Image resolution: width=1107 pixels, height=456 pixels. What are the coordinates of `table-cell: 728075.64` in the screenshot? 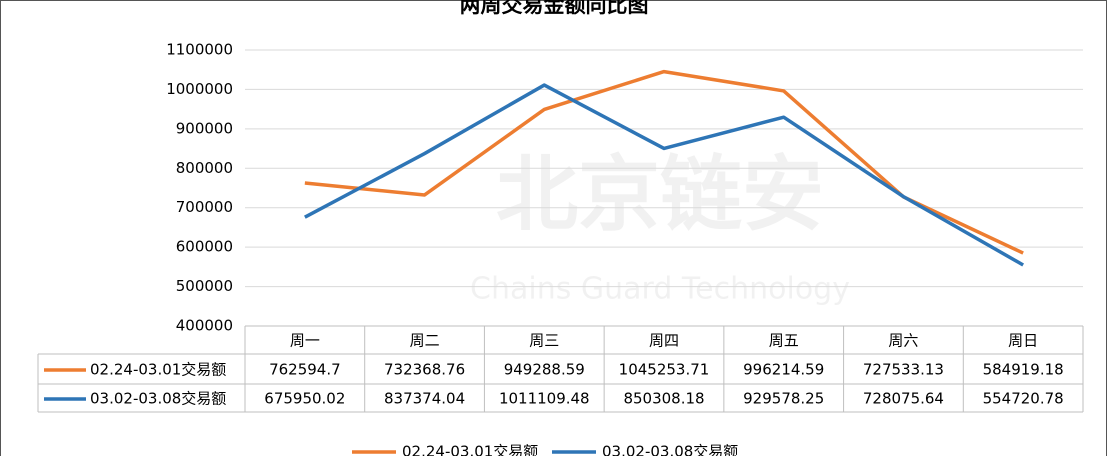 It's located at (903, 399).